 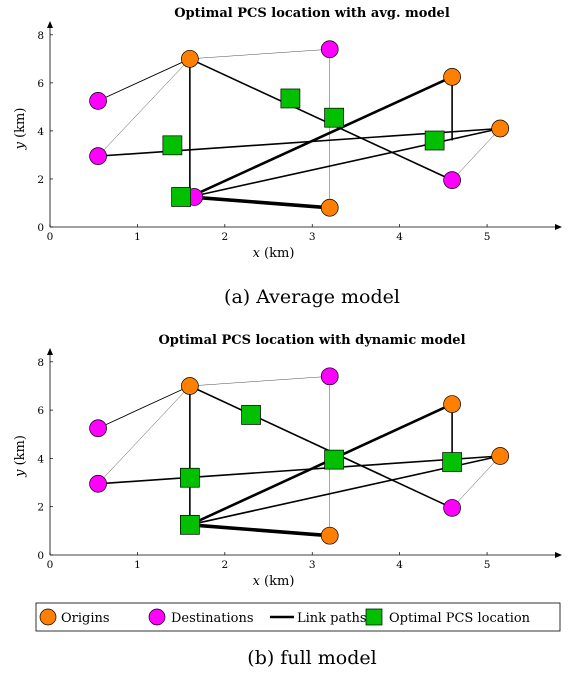 What do you see at coordinates (48, 617) in the screenshot?
I see `legend-origin-marker` at bounding box center [48, 617].